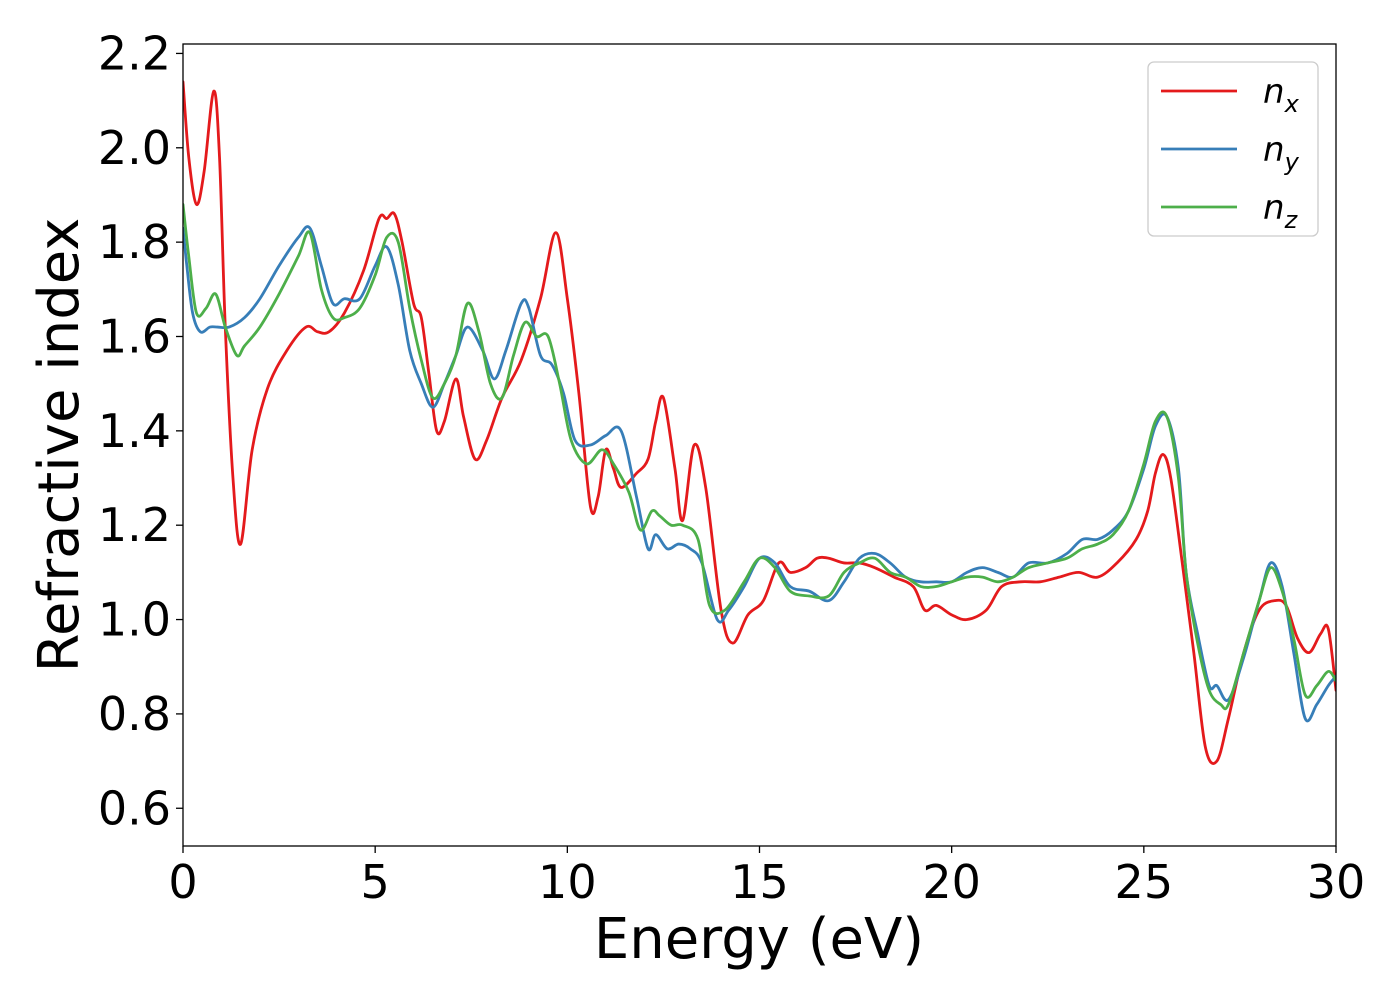 Image resolution: width=1400 pixels, height=1000 pixels. I want to click on legend-label-y: ny, so click(1281, 153).